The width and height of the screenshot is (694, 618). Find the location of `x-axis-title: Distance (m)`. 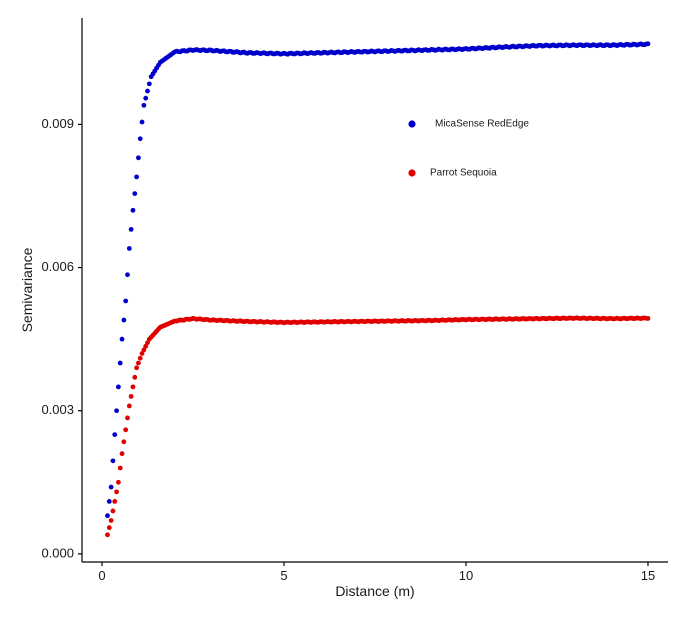

x-axis-title: Distance (m) is located at coordinates (374, 591).